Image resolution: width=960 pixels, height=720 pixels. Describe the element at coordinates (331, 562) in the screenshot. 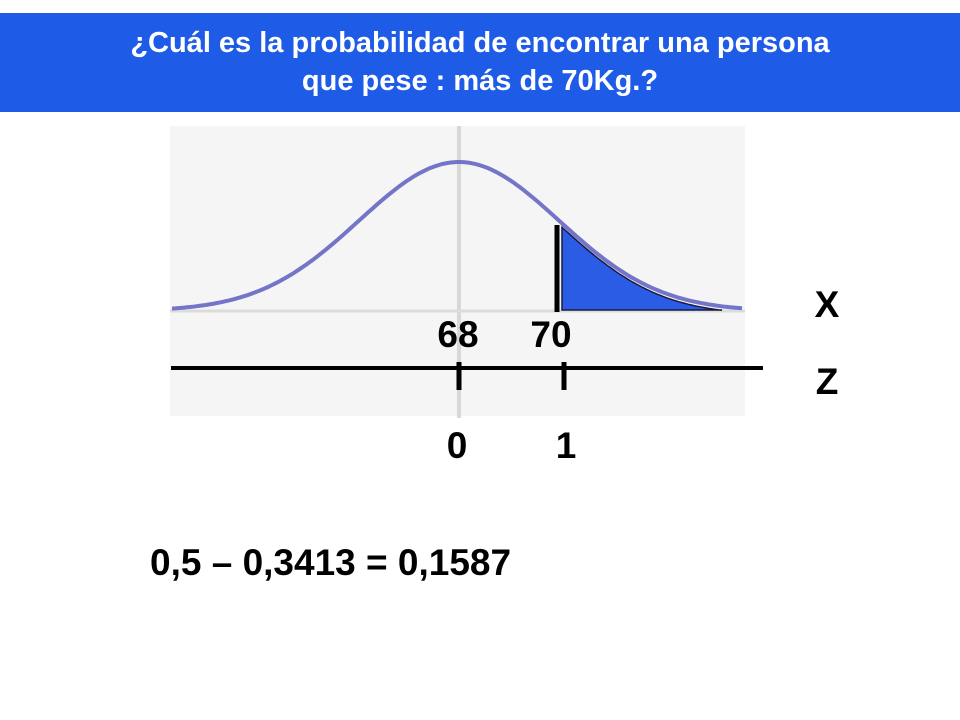

I see `probability-equation: 0,5 – 0,3413 = 0,1587` at that location.